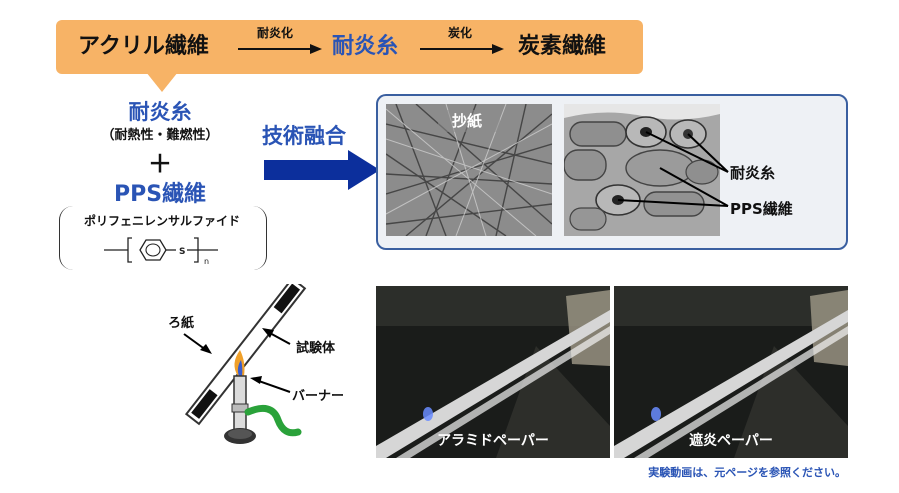 This screenshot has height=493, width=899. I want to click on aramid-paper-caption: アラミドペーパー, so click(493, 441).